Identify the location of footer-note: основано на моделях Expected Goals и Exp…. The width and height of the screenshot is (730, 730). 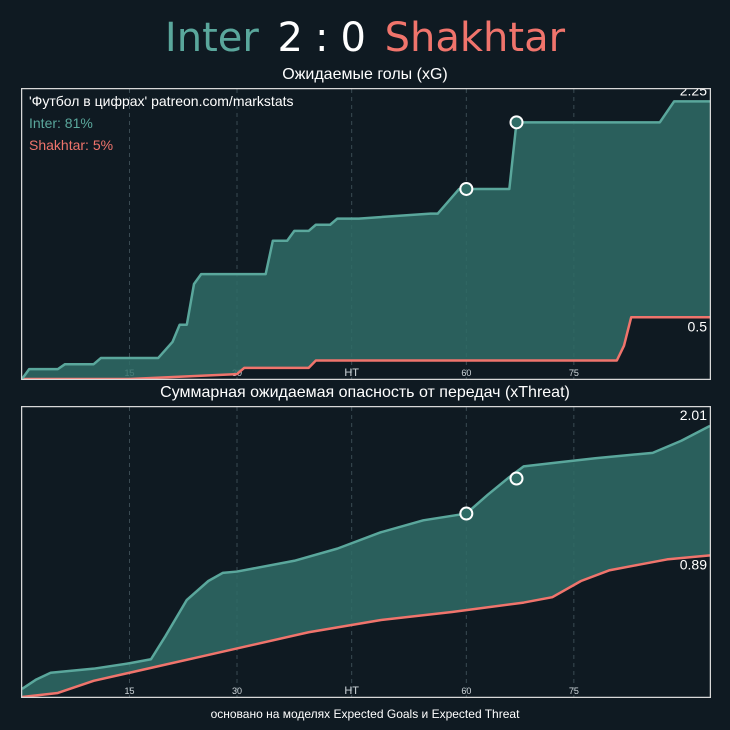
(365, 714).